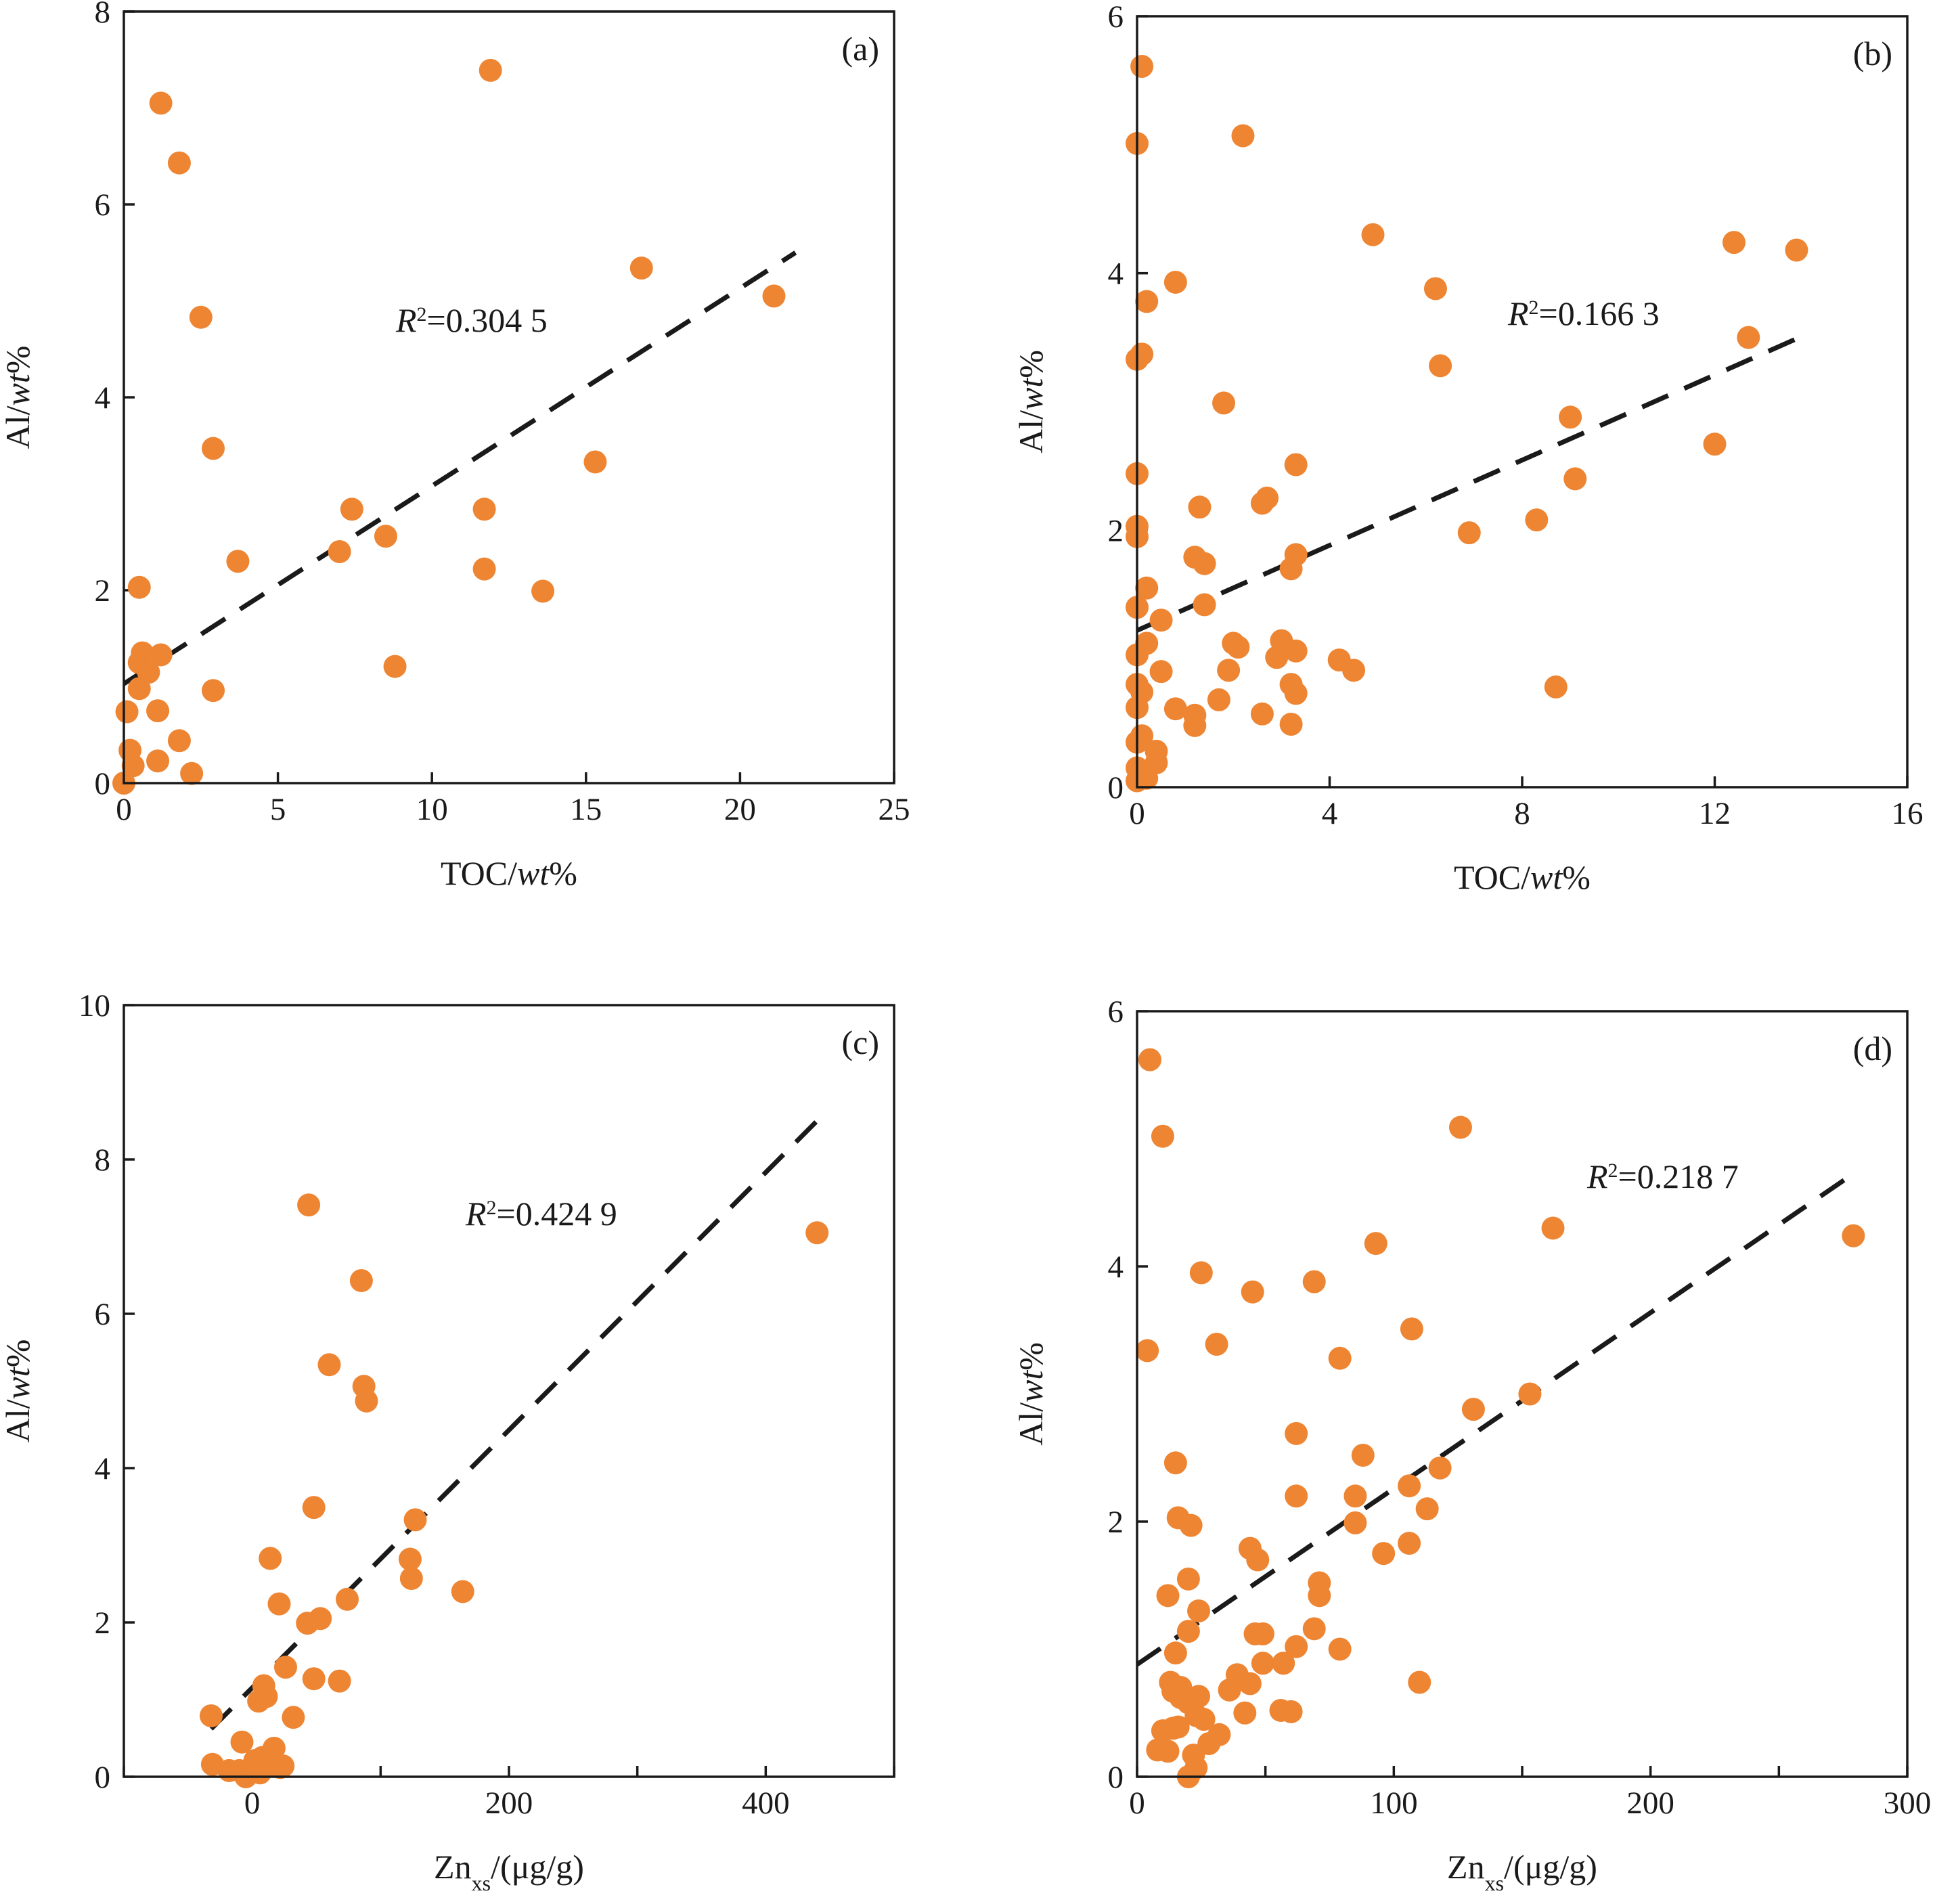 The width and height of the screenshot is (1933, 1904). I want to click on panel-label: (b), so click(1872, 53).